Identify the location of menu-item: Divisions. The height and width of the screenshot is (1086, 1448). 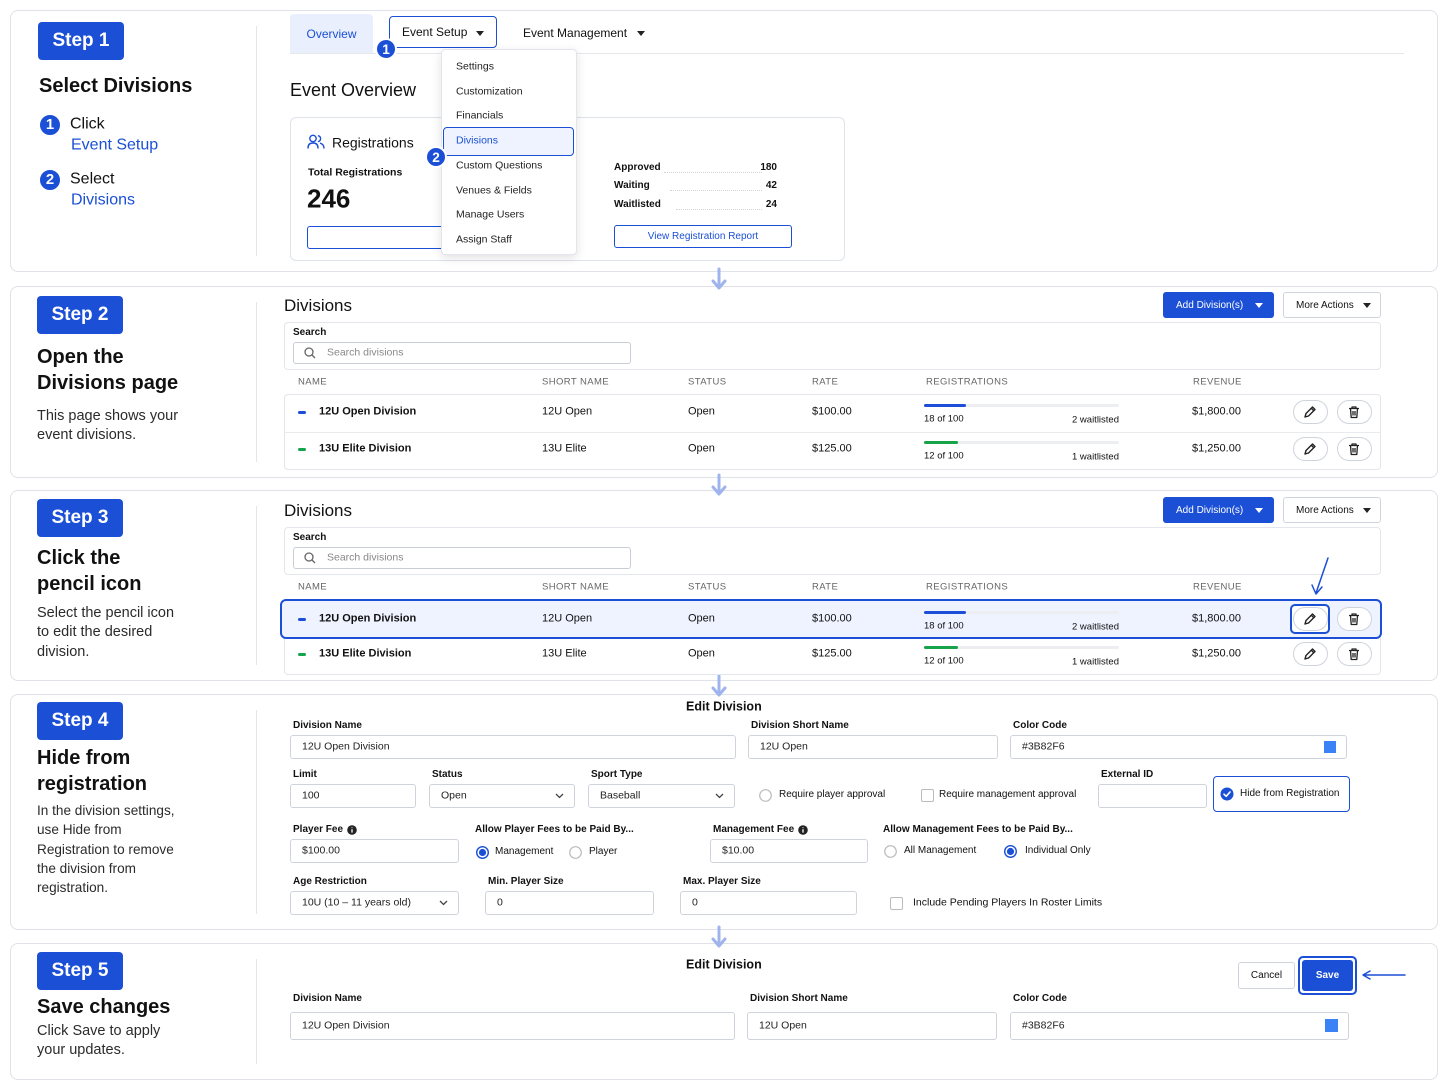
(477, 140).